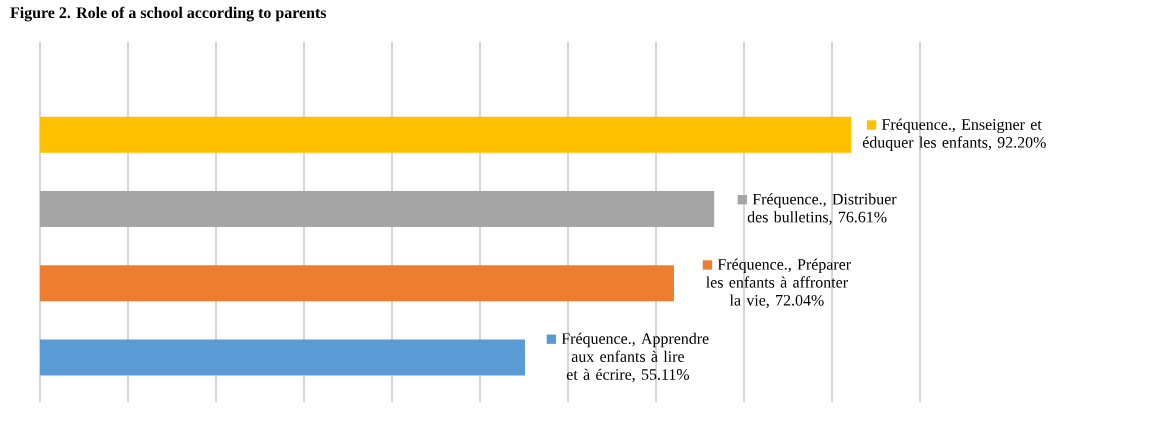 This screenshot has height=426, width=1156. What do you see at coordinates (954, 134) in the screenshot?
I see `data-label: Fréquence., Enseigner et éduquer les enfants, 92.20%` at bounding box center [954, 134].